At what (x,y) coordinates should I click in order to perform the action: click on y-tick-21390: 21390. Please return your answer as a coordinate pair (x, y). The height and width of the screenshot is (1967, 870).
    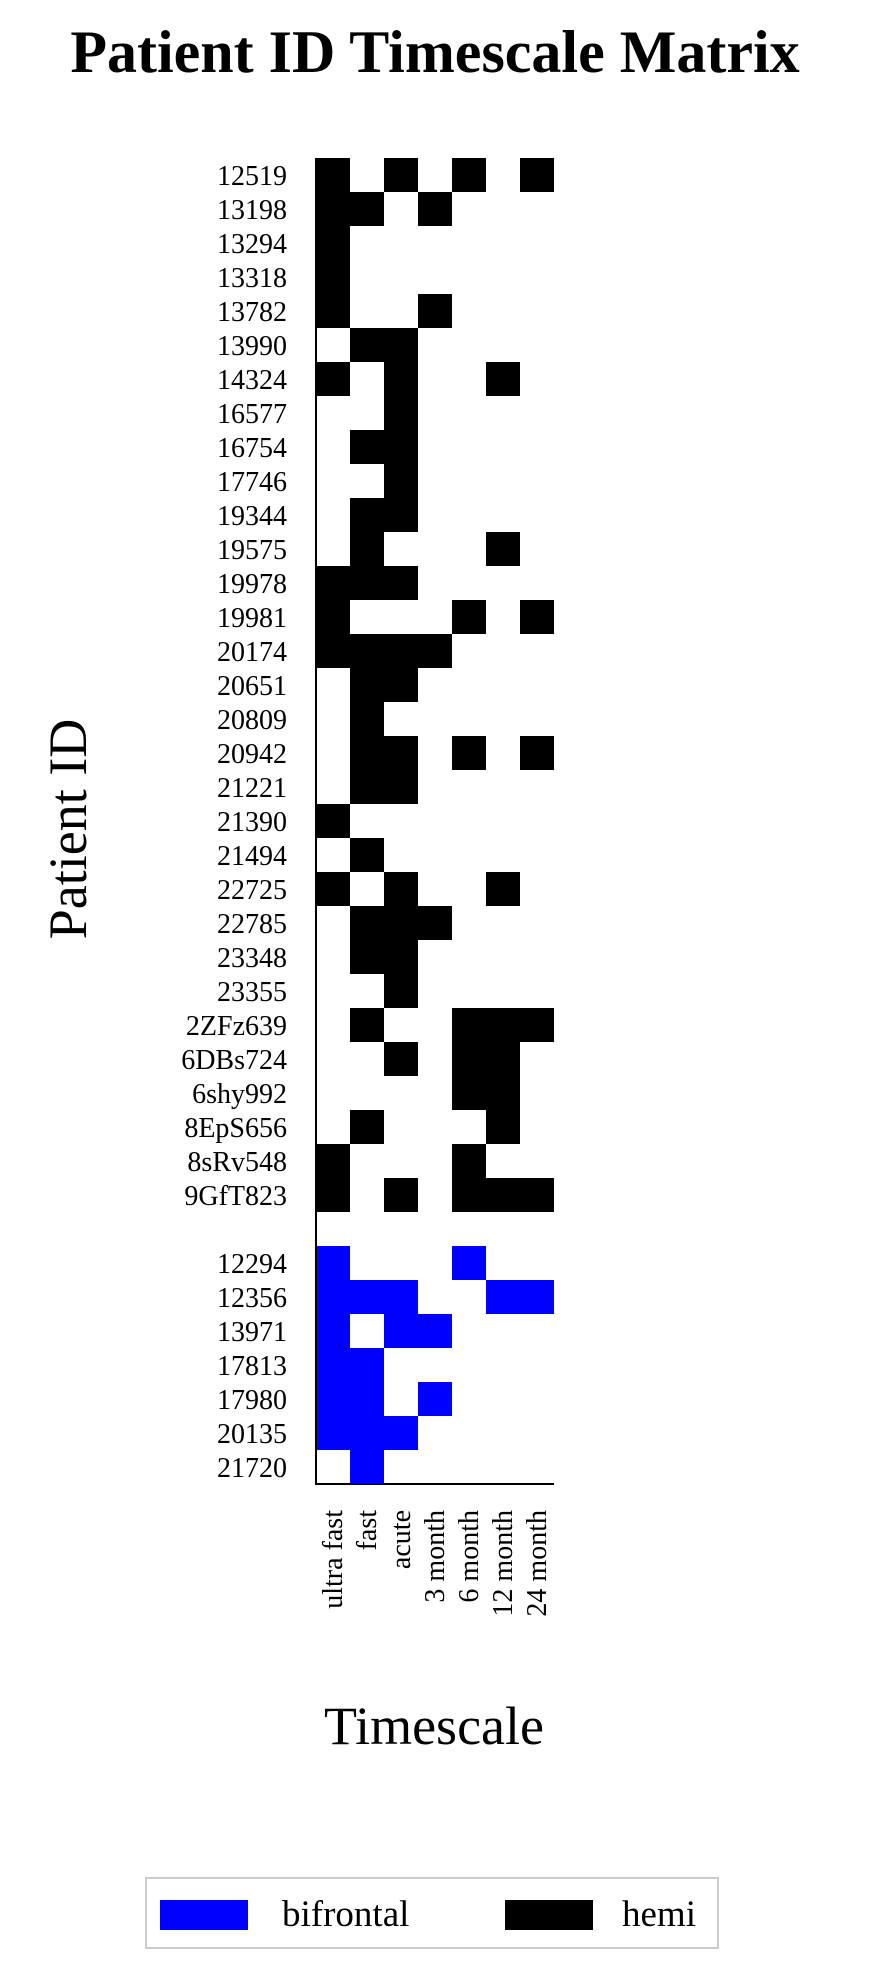
    Looking at the image, I should click on (252, 822).